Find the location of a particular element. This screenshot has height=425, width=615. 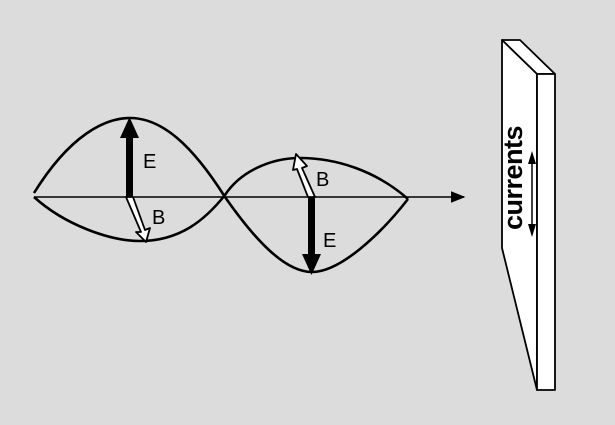

magnetic-field-wave is located at coordinates (221, 199).